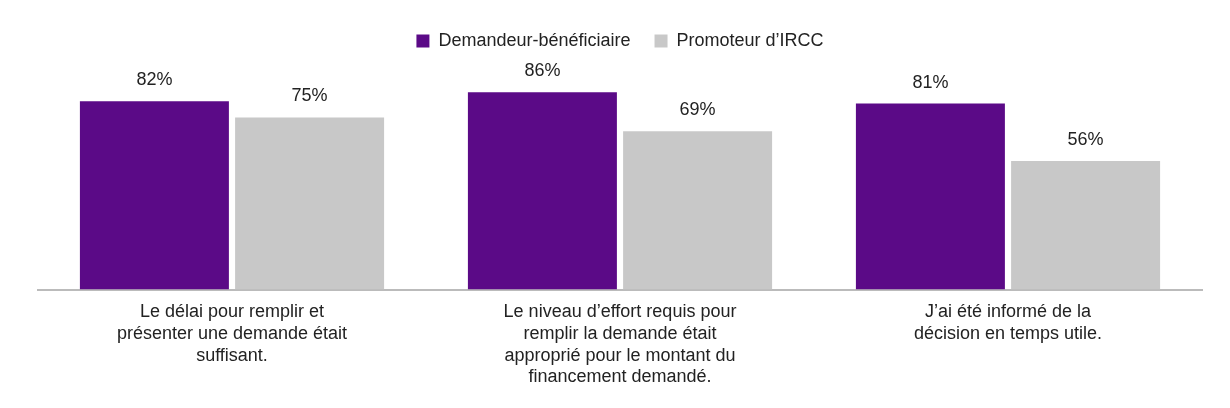 The height and width of the screenshot is (408, 1230). I want to click on data-label: 69%, so click(697, 109).